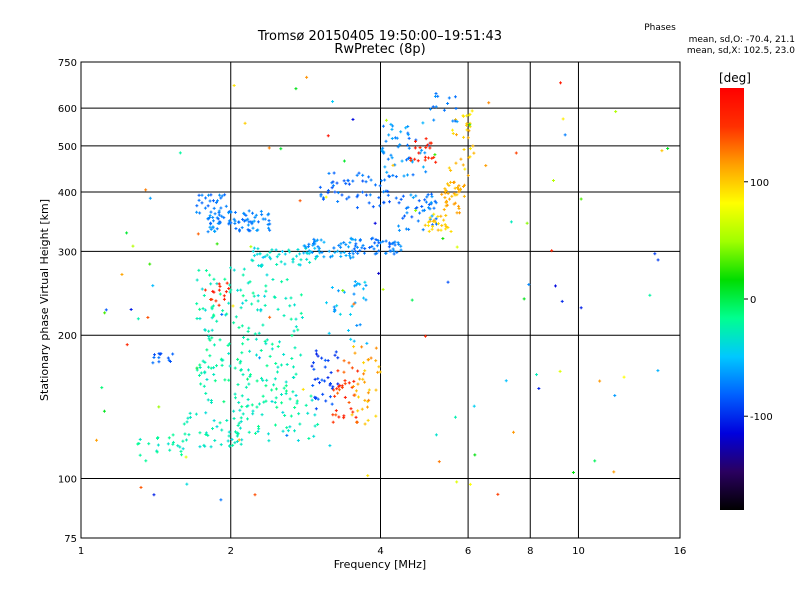 This screenshot has height=600, width=800. What do you see at coordinates (380, 551) in the screenshot?
I see `x-tick-label: 4` at bounding box center [380, 551].